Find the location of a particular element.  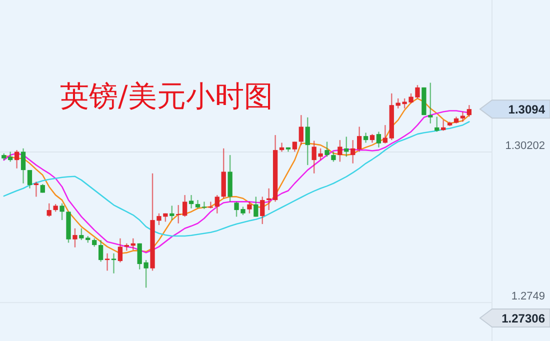

price-tag: 1.27306 is located at coordinates (514, 318).